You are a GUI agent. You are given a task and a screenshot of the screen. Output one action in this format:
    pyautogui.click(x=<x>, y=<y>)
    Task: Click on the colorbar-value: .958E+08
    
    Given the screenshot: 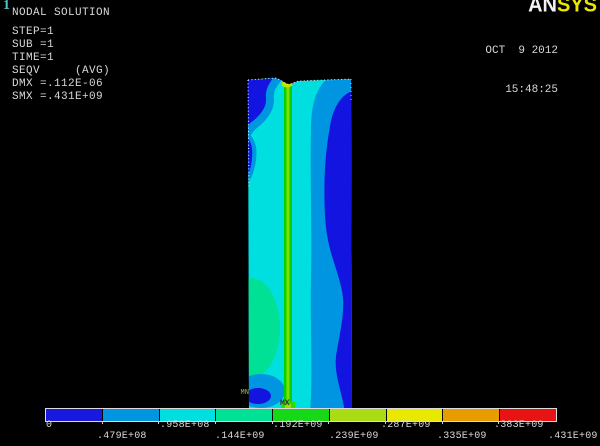 What is the action you would take?
    pyautogui.click(x=185, y=425)
    